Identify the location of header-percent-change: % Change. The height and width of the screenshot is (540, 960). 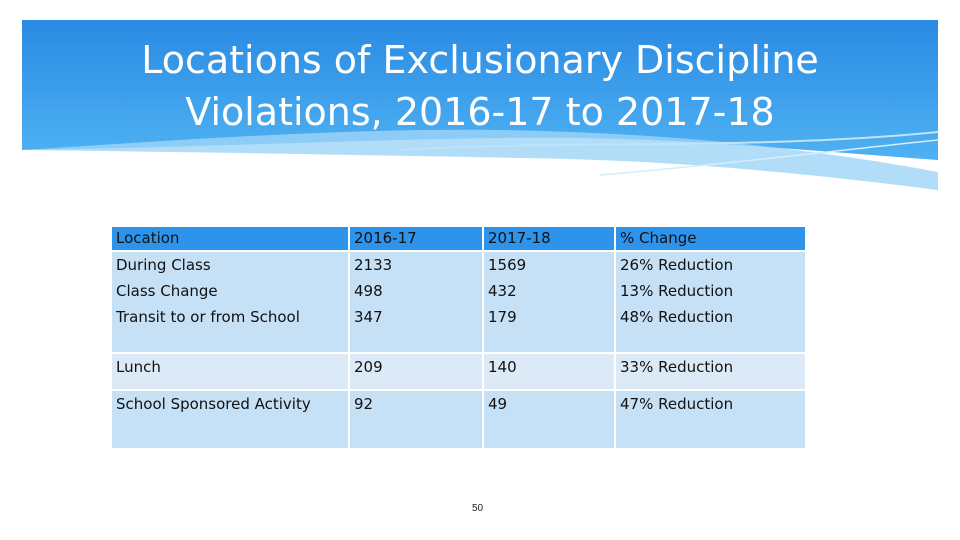
(710, 238).